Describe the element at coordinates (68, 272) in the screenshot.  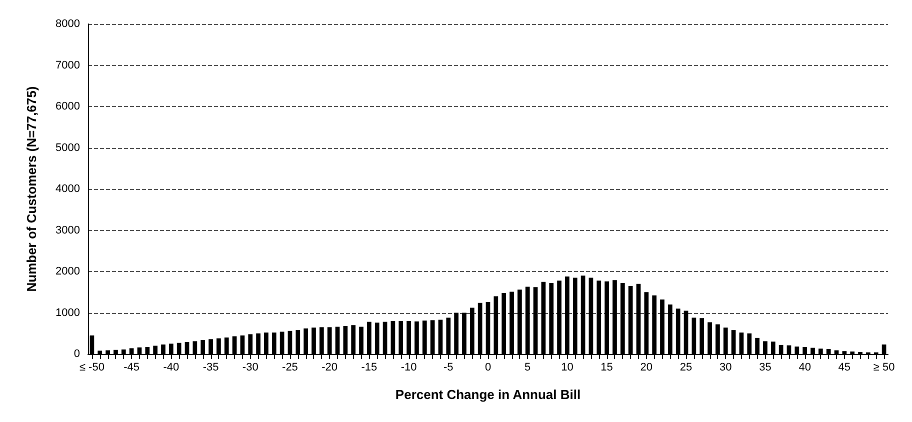
I see `y-tick-label: 2000` at that location.